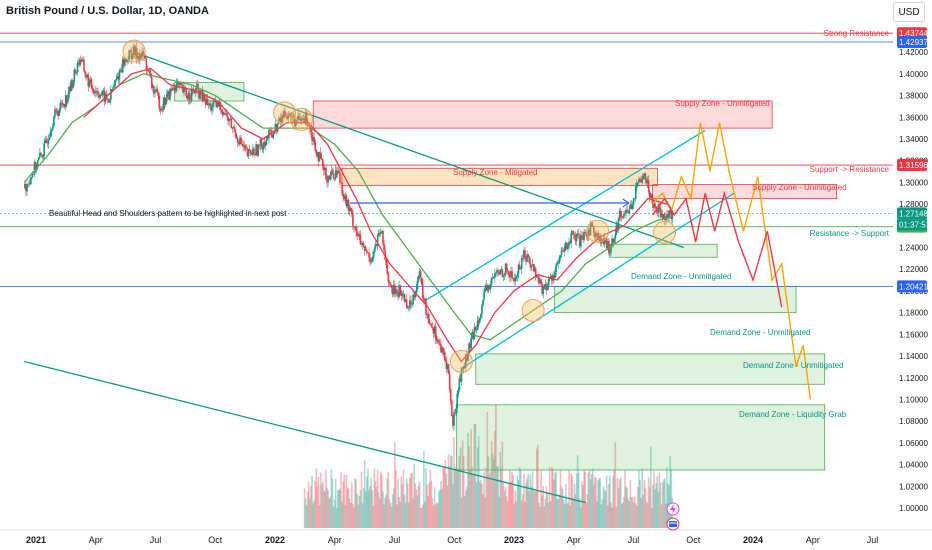 The width and height of the screenshot is (932, 550). I want to click on price-tick-label: 1.22000, so click(913, 269).